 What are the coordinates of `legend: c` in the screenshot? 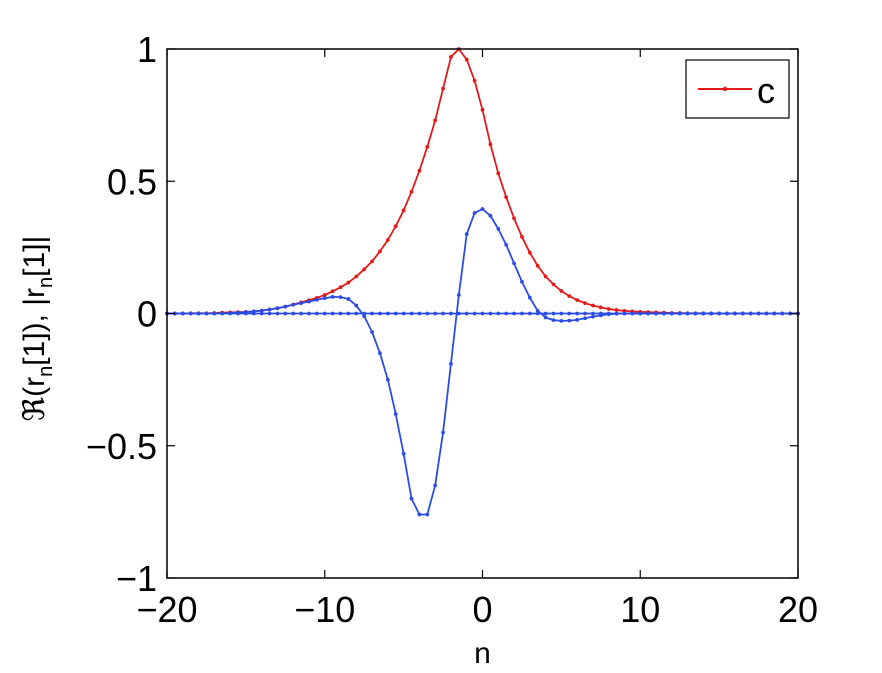 It's located at (737, 89).